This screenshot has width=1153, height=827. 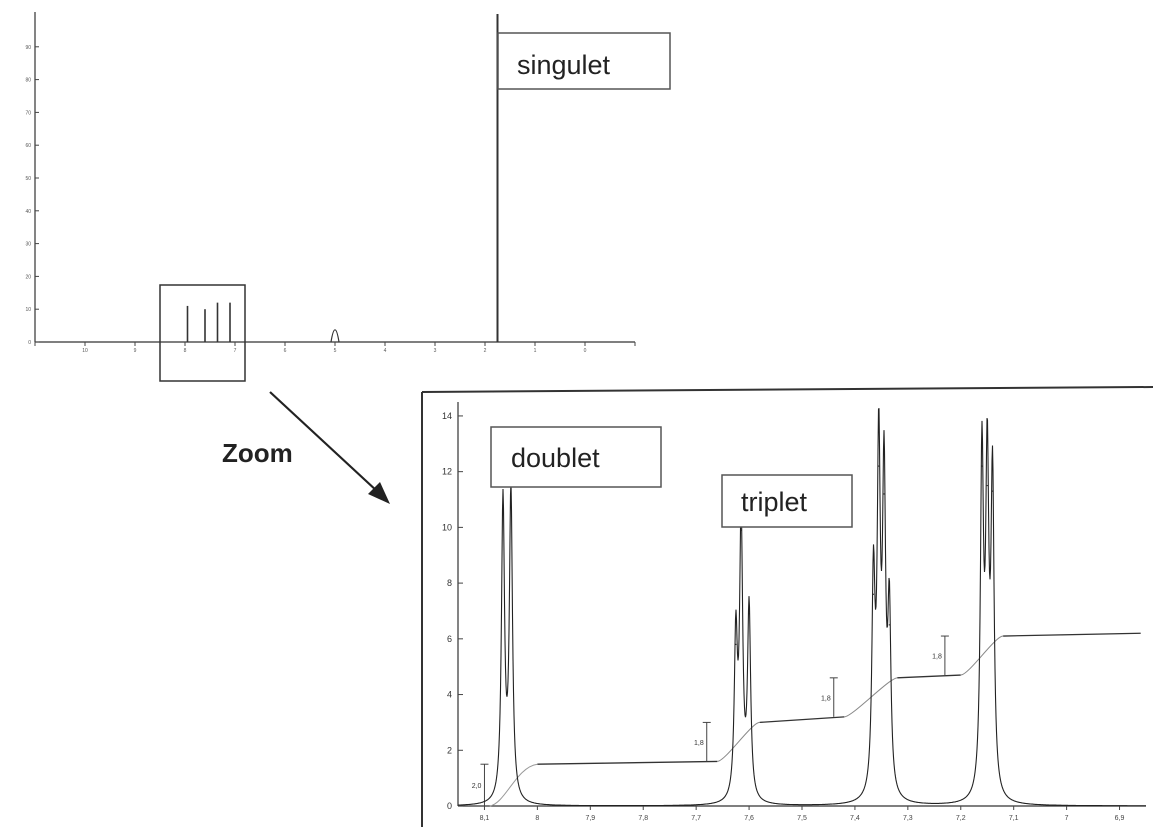 I want to click on doublet-label: doublet, so click(x=555, y=458).